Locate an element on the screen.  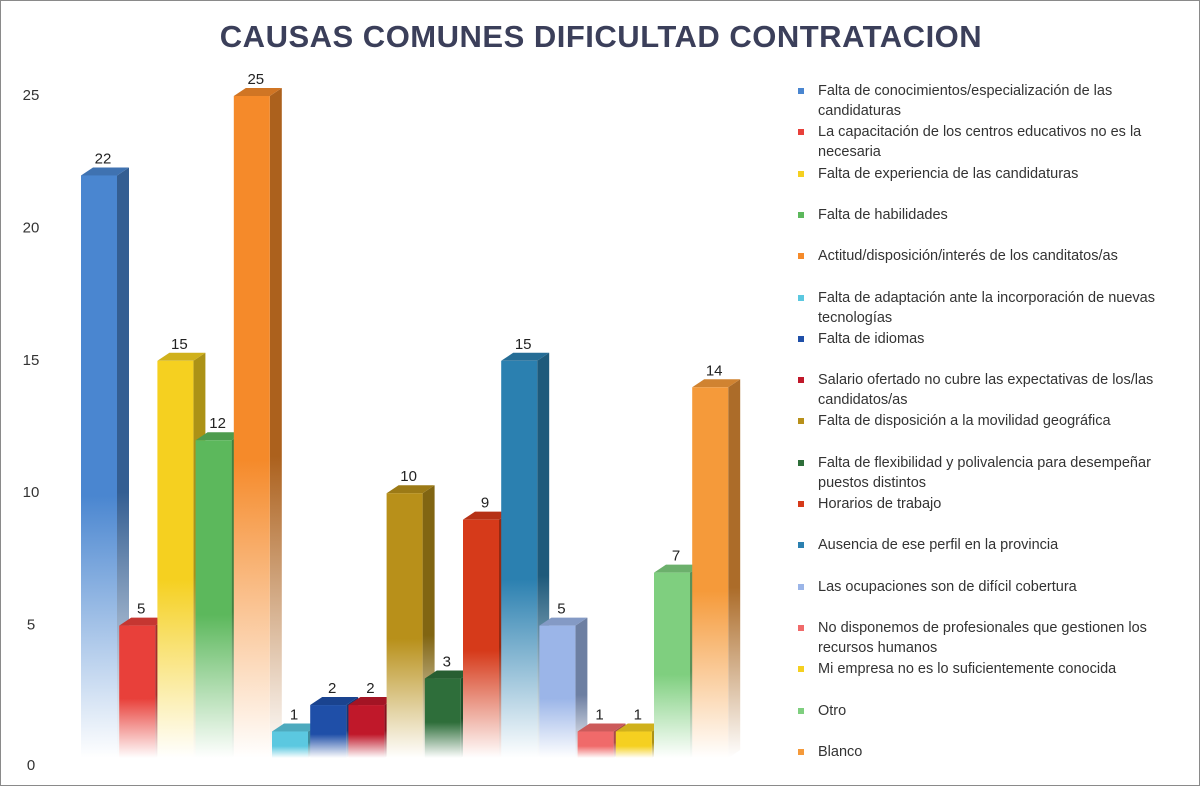
value-label: 12 is located at coordinates (217, 423).